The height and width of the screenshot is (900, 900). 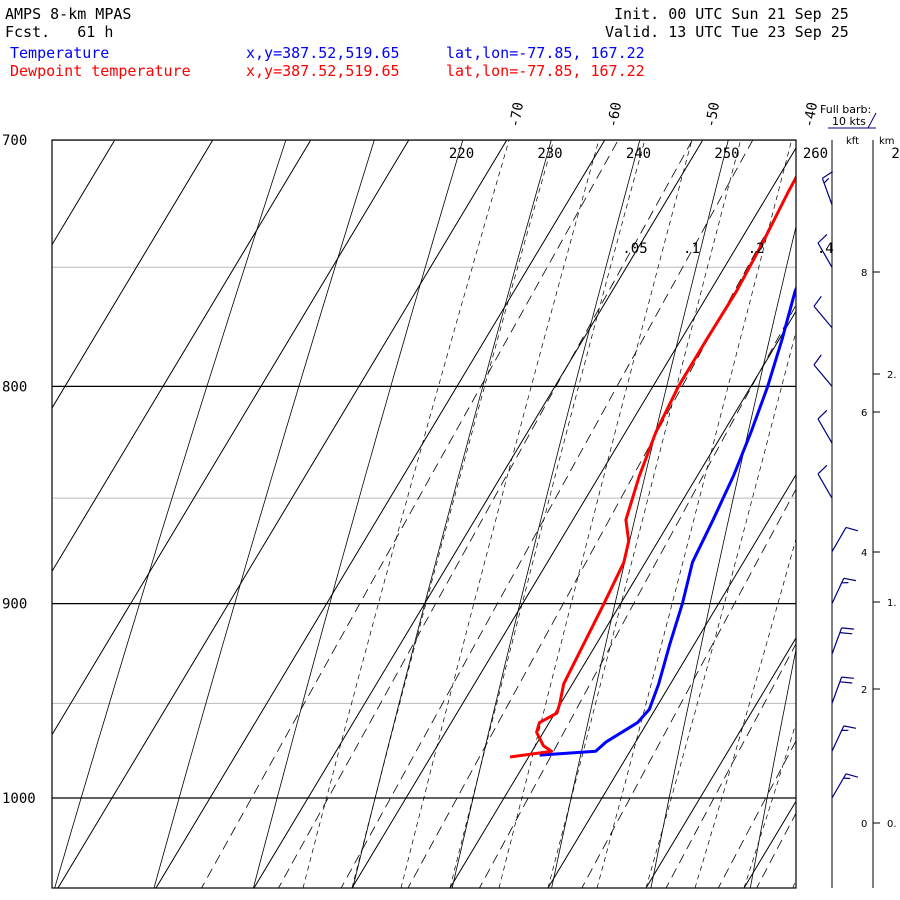 I want to click on pressure-tick-label: 1000, so click(x=19, y=799).